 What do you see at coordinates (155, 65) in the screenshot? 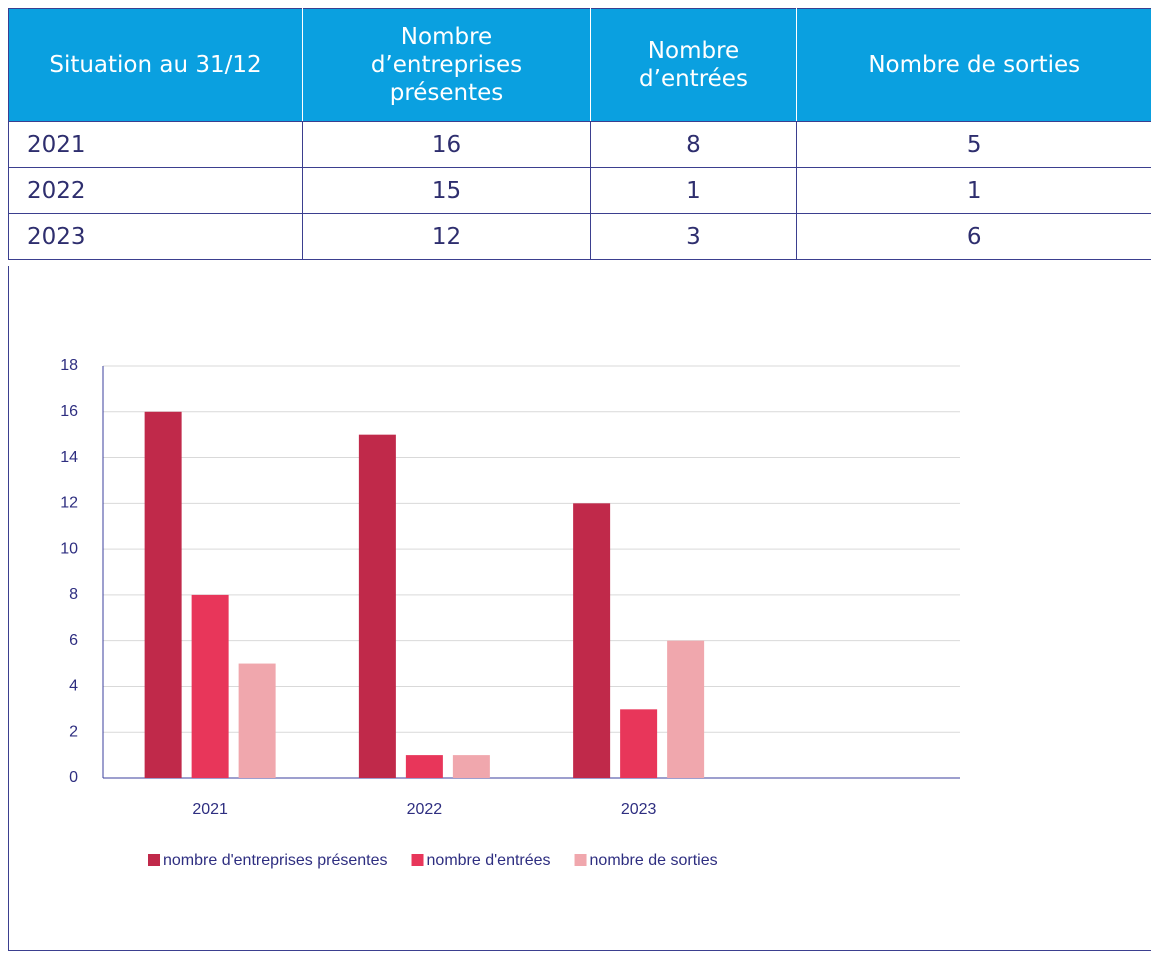
I see `header-cell: Situation au 31/12` at bounding box center [155, 65].